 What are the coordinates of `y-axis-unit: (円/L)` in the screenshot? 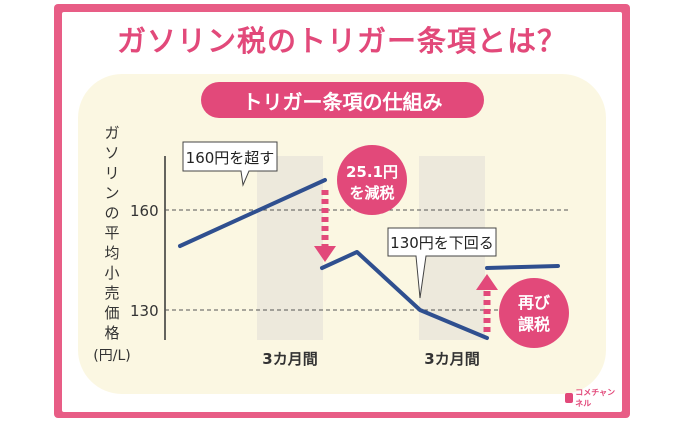 It's located at (111, 356).